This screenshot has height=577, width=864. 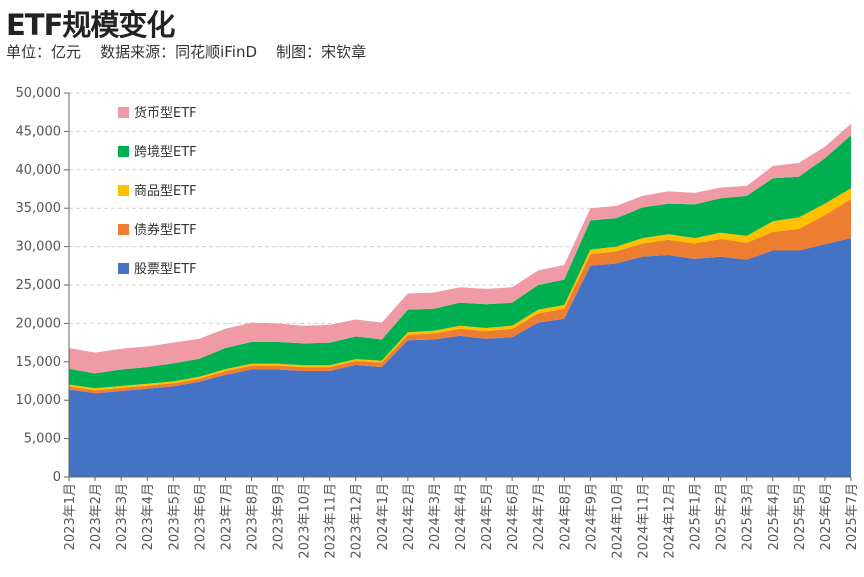 I want to click on x-tick-label: 2025年3月, so click(x=748, y=516).